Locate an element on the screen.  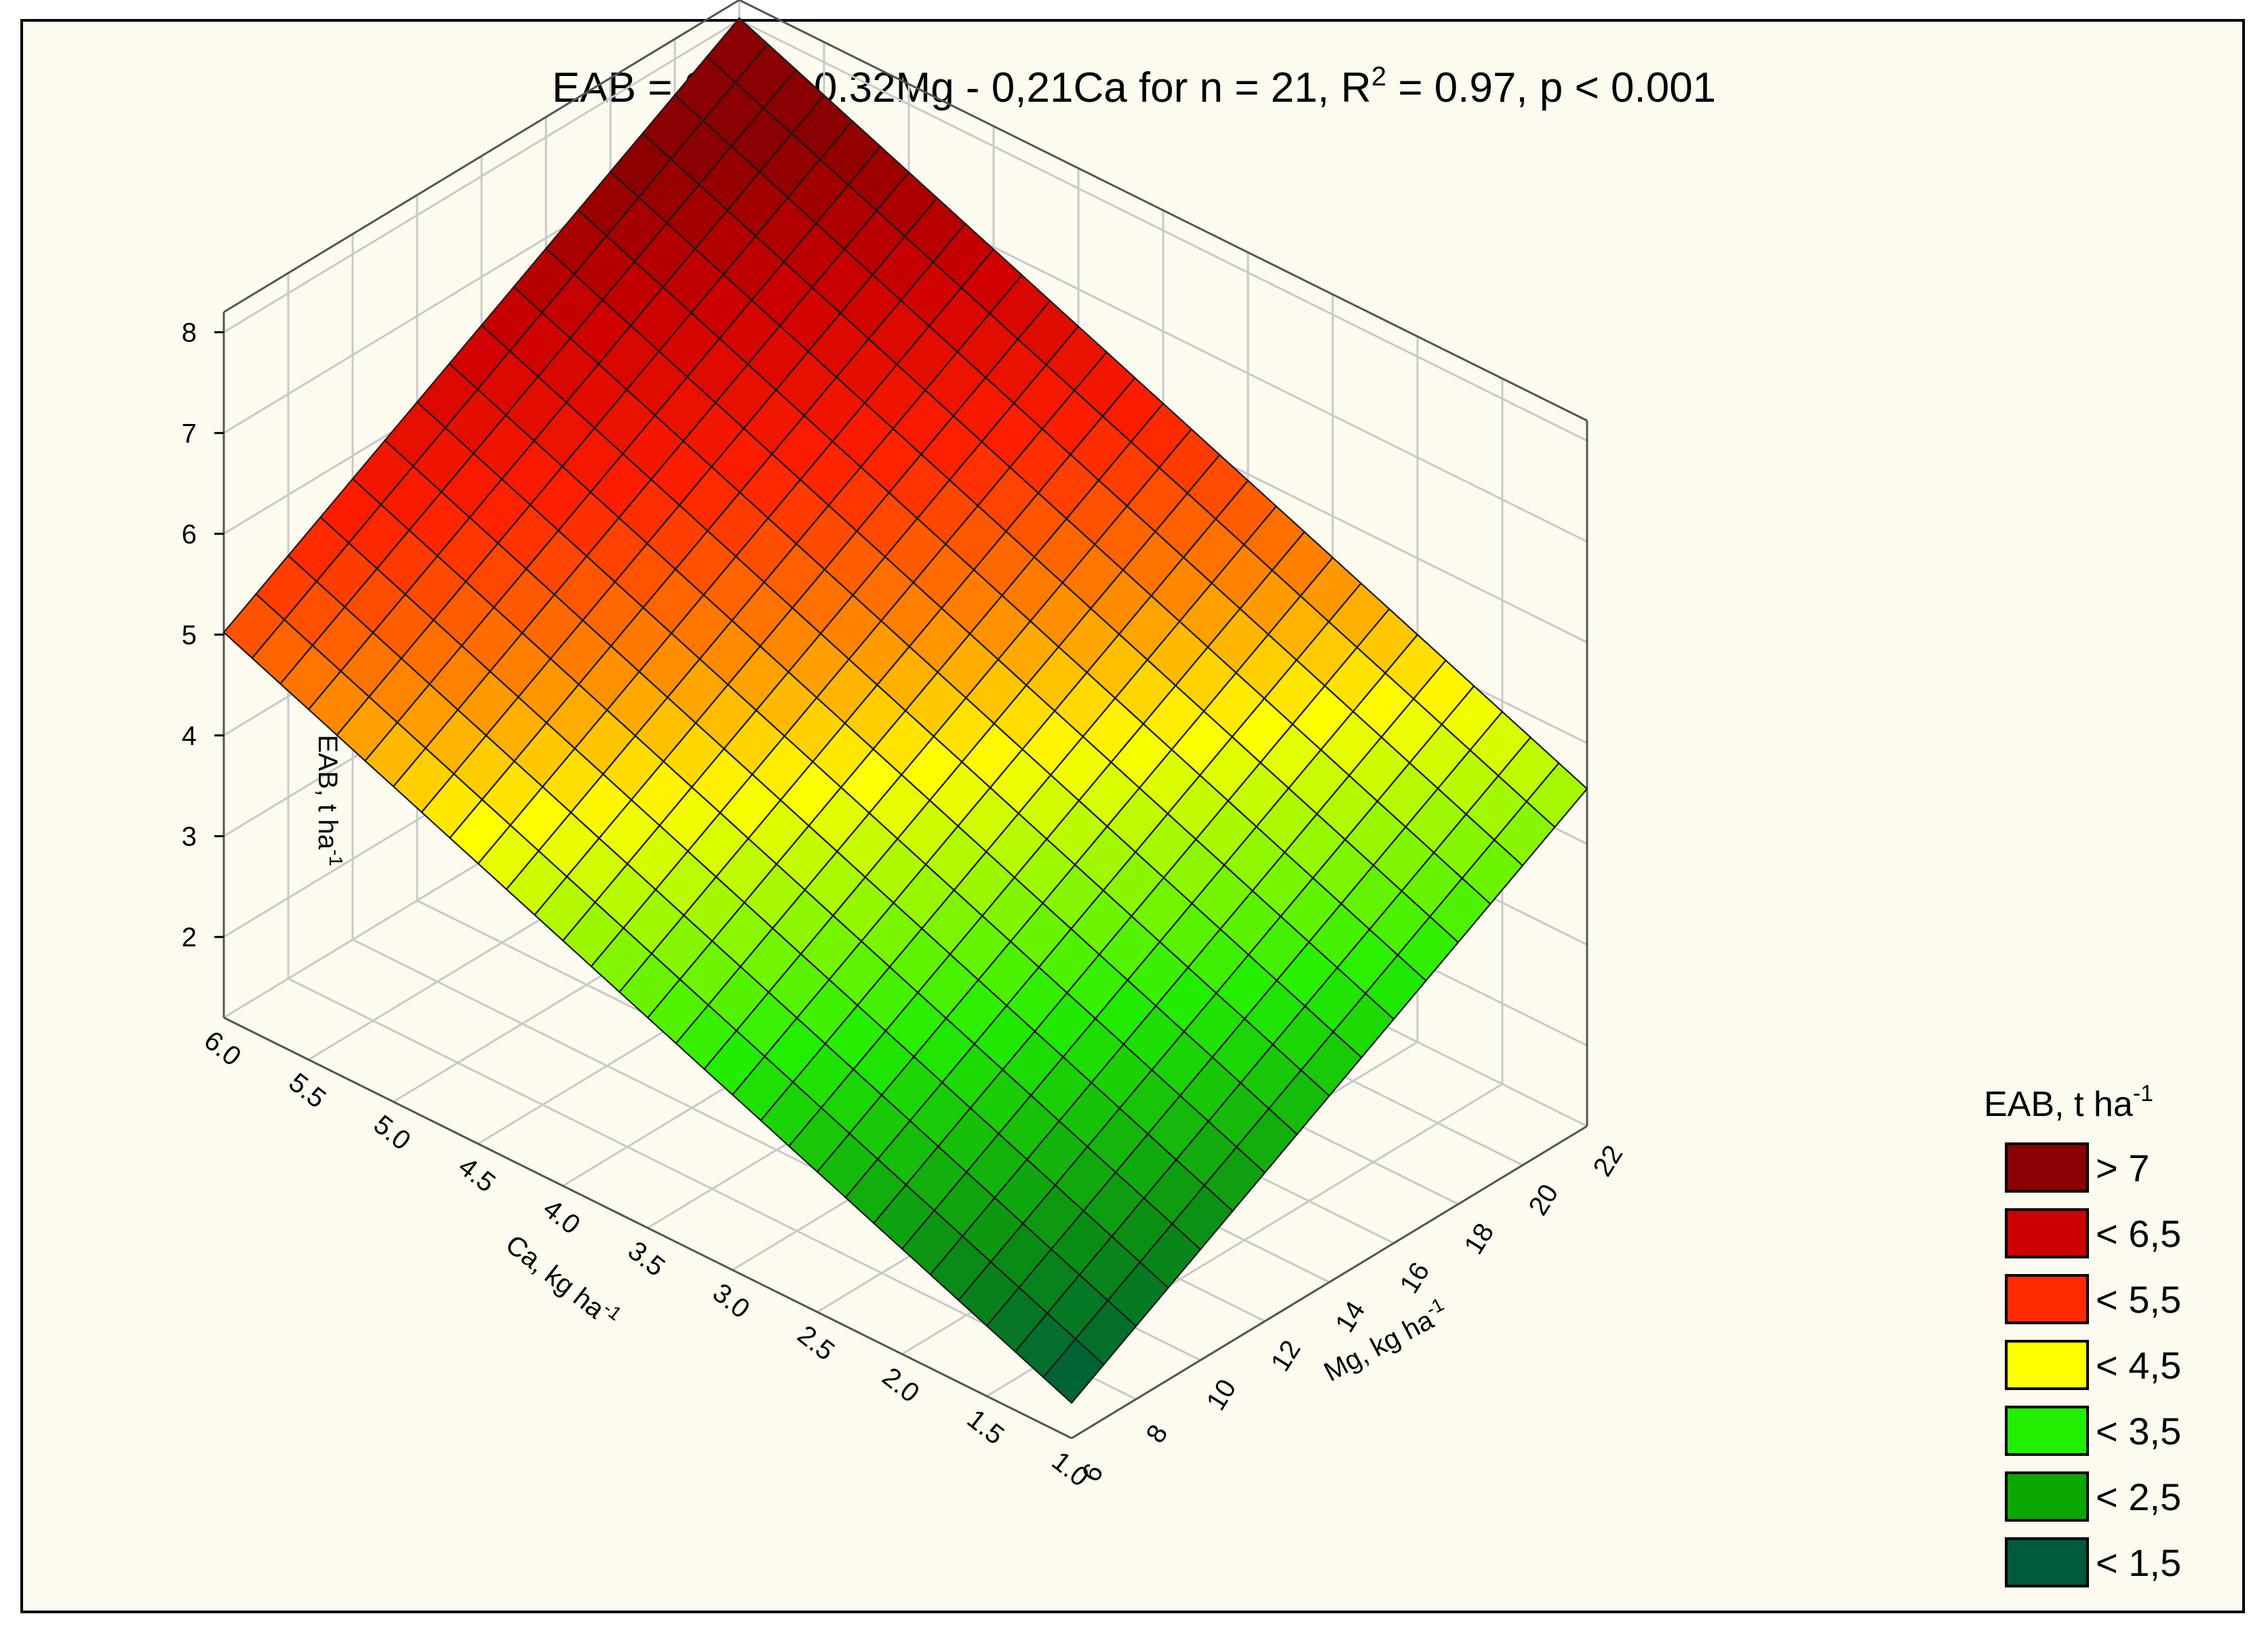
x-axis-label: Mg, kg ha-1 is located at coordinates (1385, 1340).